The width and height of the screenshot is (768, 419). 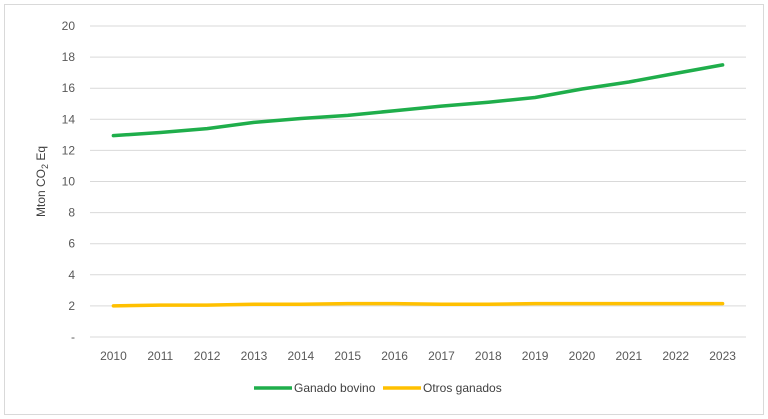 What do you see at coordinates (418, 100) in the screenshot?
I see `series-line-ganado-bovino` at bounding box center [418, 100].